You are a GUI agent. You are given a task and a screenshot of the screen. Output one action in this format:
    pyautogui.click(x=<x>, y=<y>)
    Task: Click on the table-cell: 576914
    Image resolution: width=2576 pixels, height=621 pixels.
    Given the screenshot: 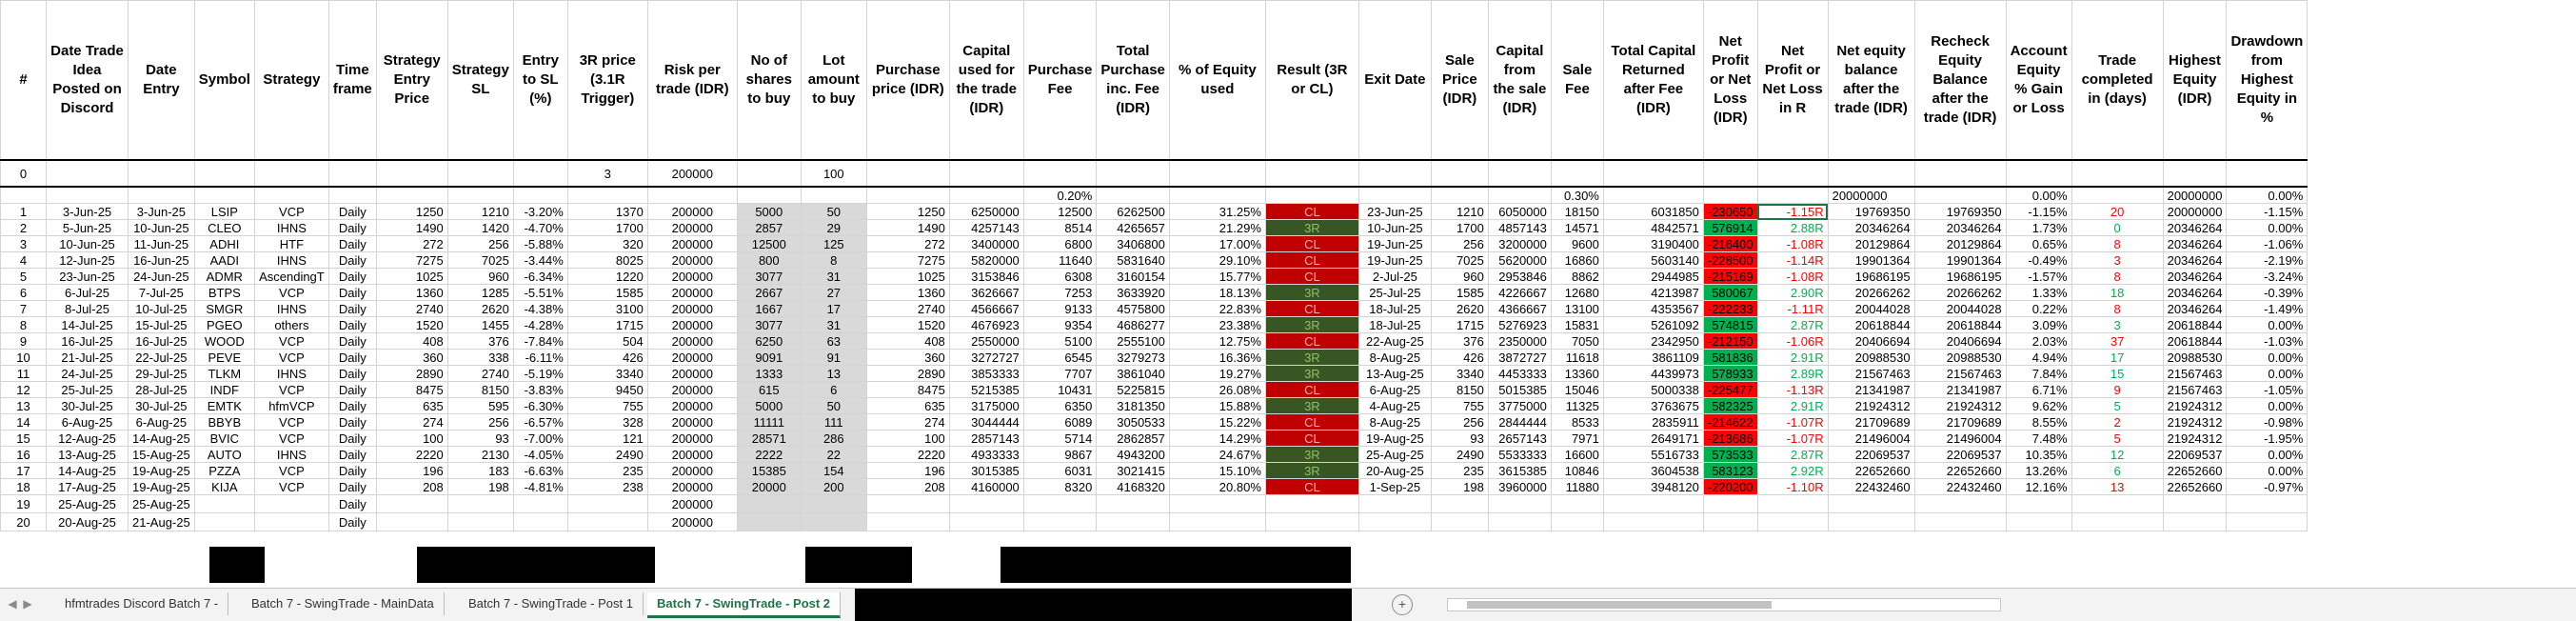 What is the action you would take?
    pyautogui.click(x=1730, y=227)
    